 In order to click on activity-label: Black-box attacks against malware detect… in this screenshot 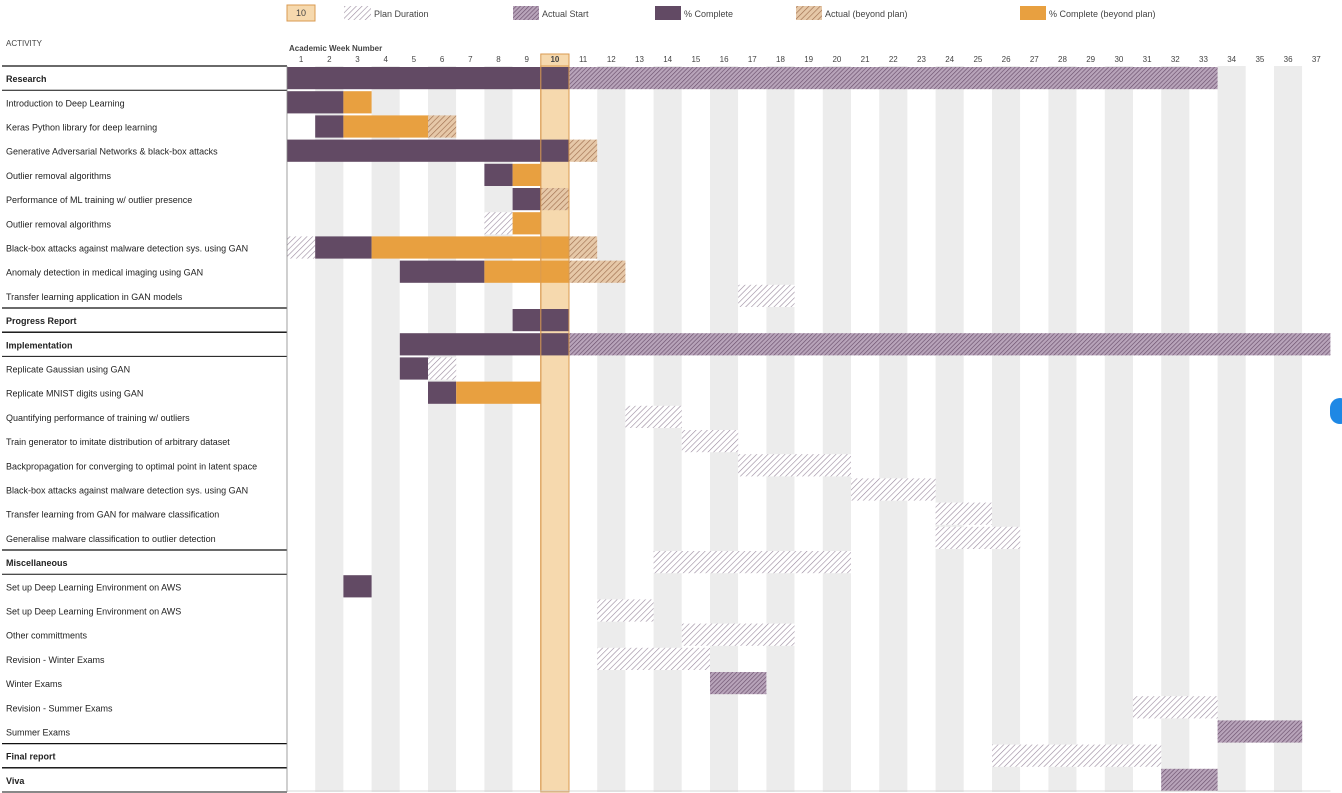, I will do `click(127, 491)`.